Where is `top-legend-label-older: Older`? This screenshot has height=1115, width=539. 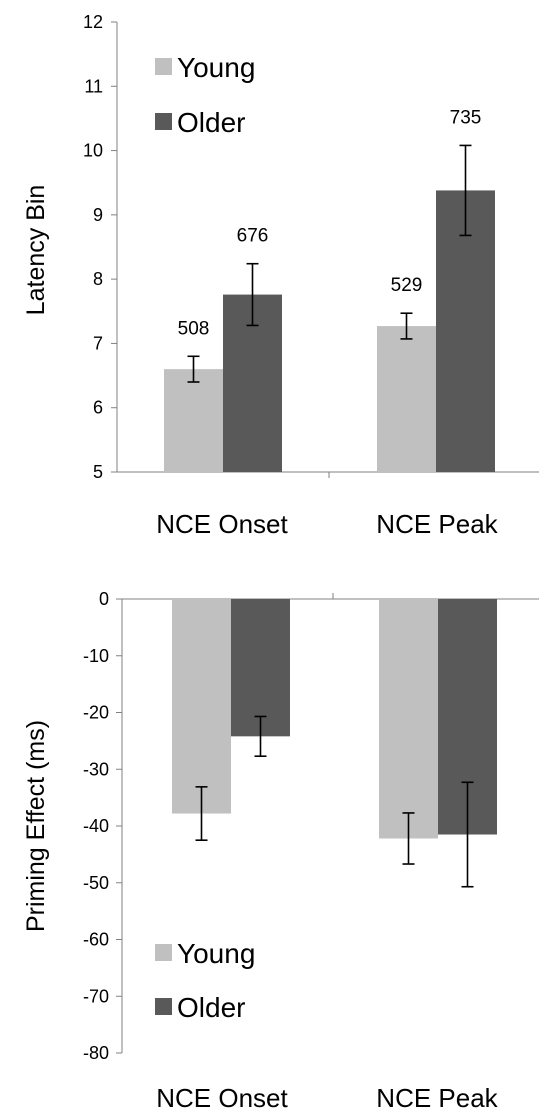 top-legend-label-older: Older is located at coordinates (211, 122).